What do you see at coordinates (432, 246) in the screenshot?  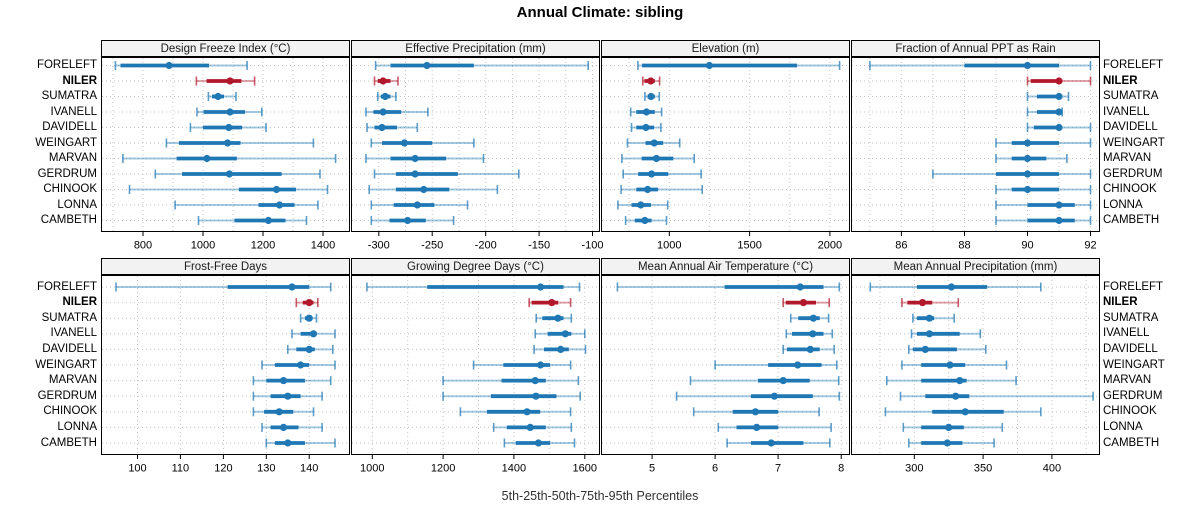 I see `x-tick-label: -250` at bounding box center [432, 246].